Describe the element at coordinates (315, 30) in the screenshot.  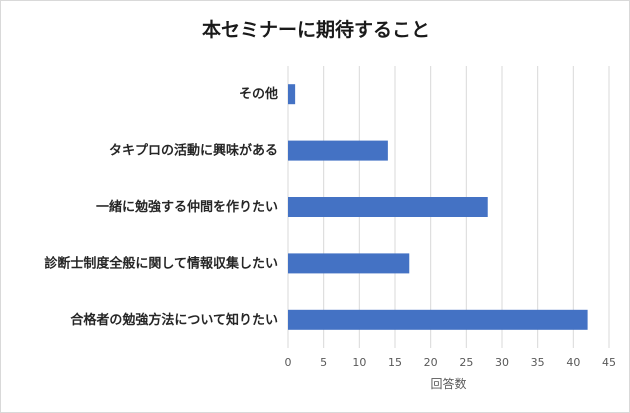
I see `chart-title: 本セミナーに期待すること` at that location.